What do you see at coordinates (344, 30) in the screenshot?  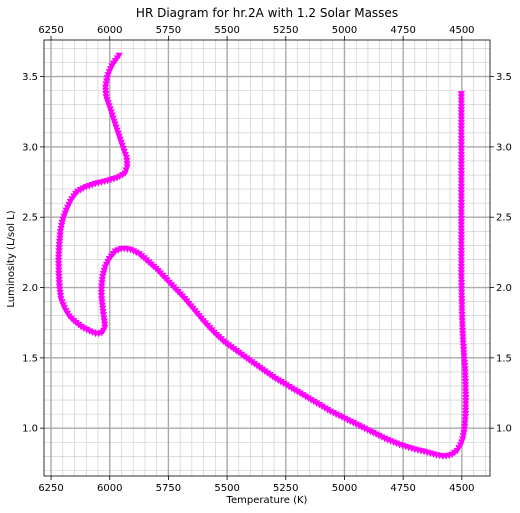 I see `x-tick-label-top: 5000` at bounding box center [344, 30].